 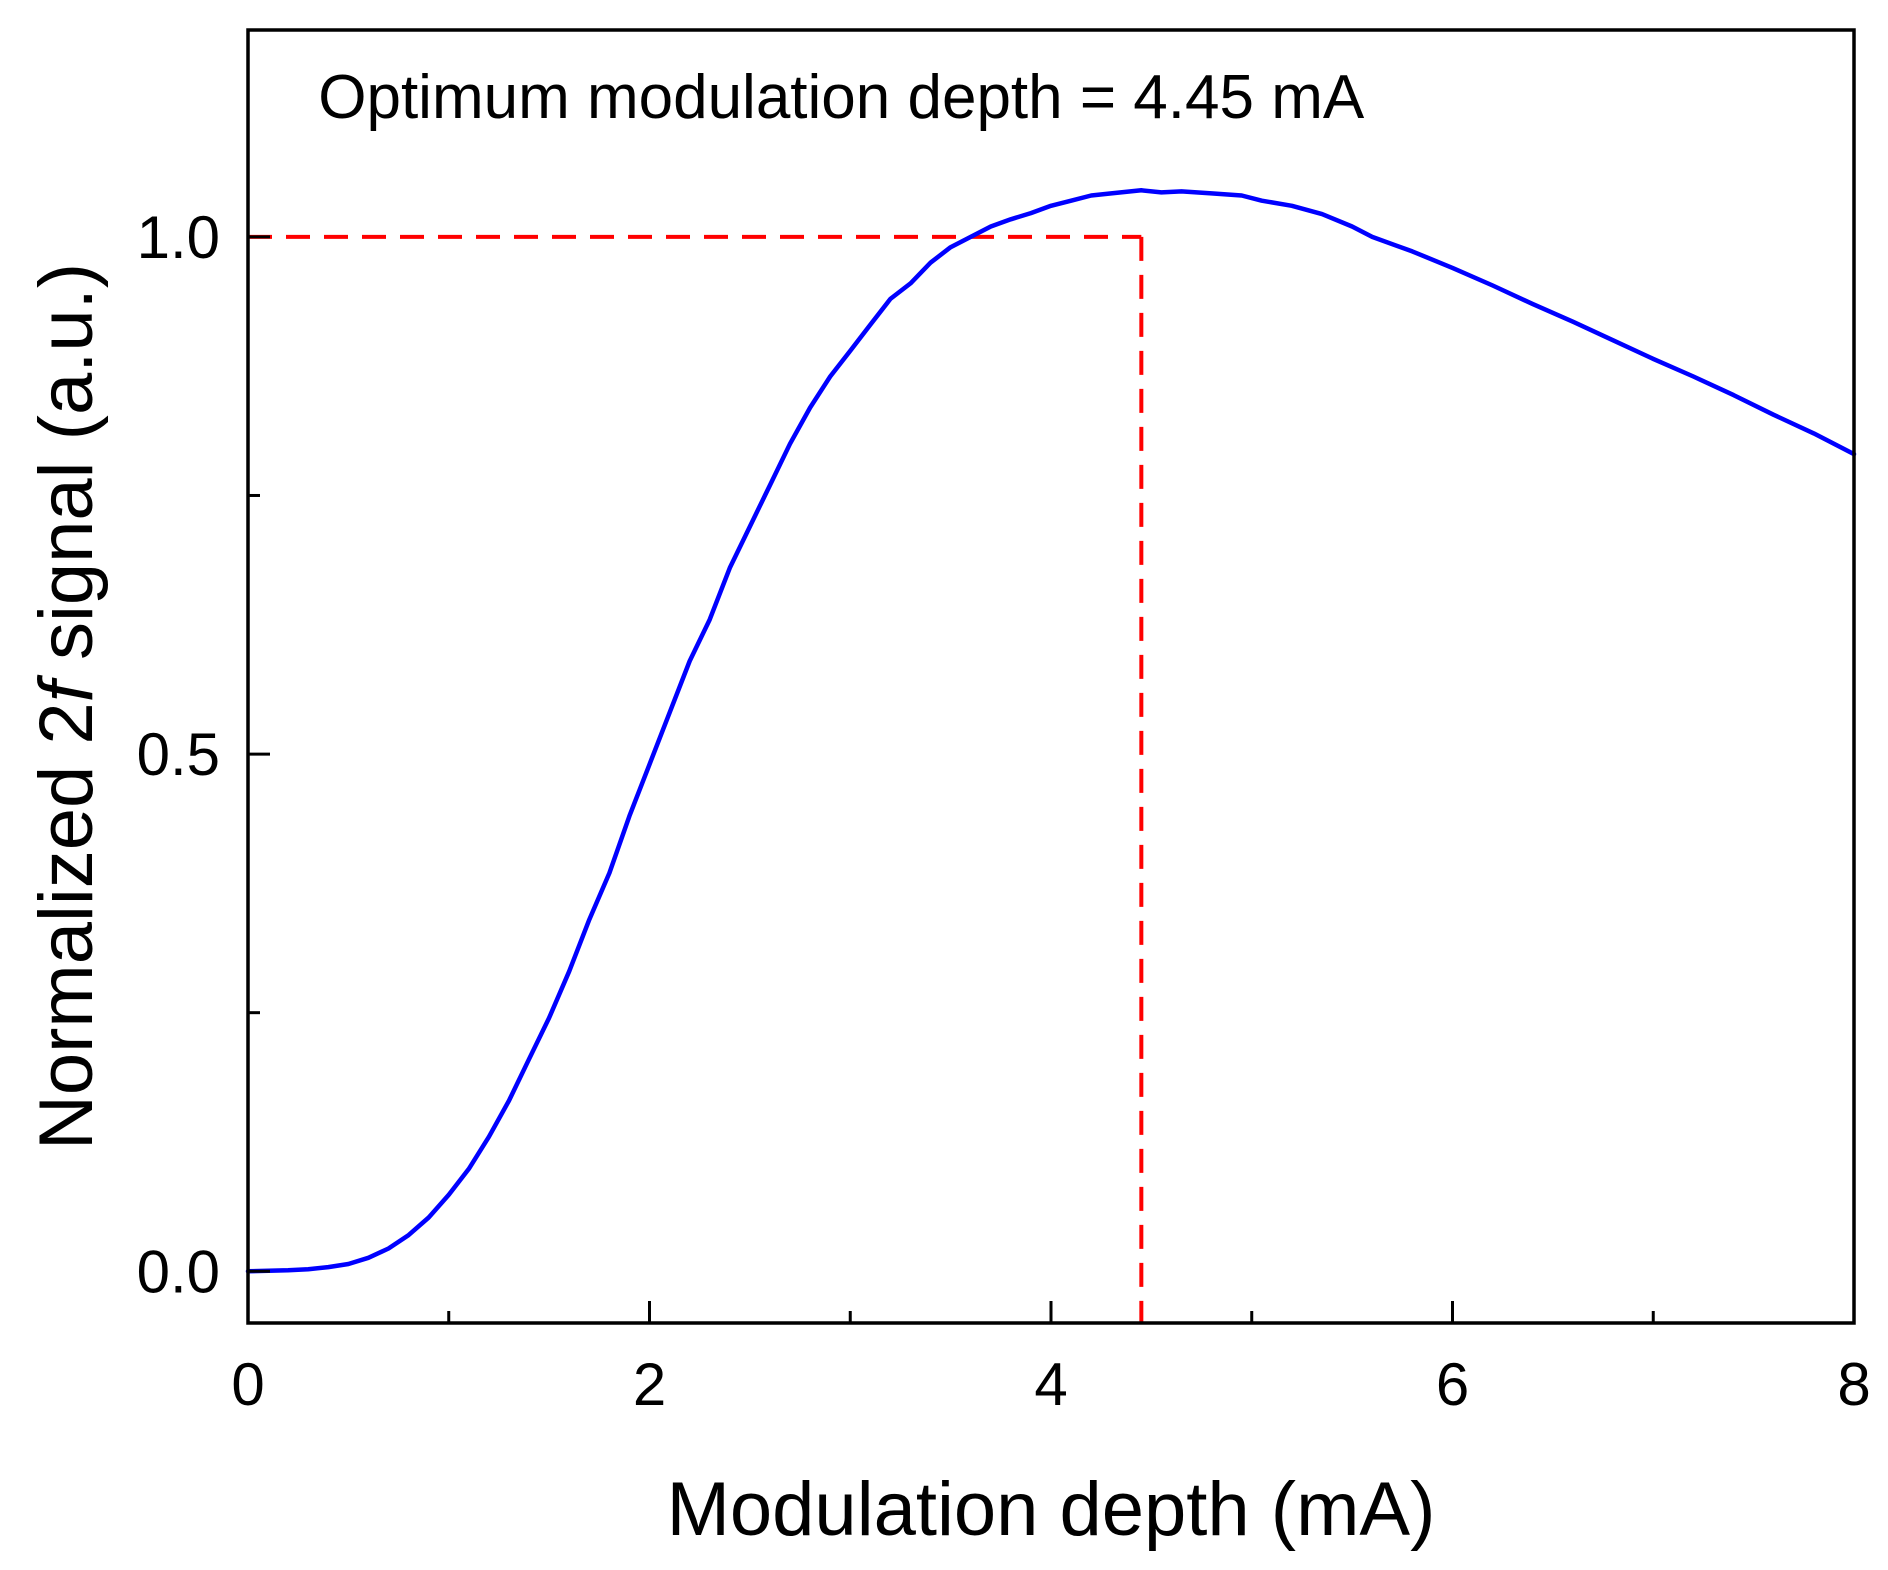 What do you see at coordinates (66, 472) in the screenshot?
I see `y-axis-title-part-4: signal (a.u.)` at bounding box center [66, 472].